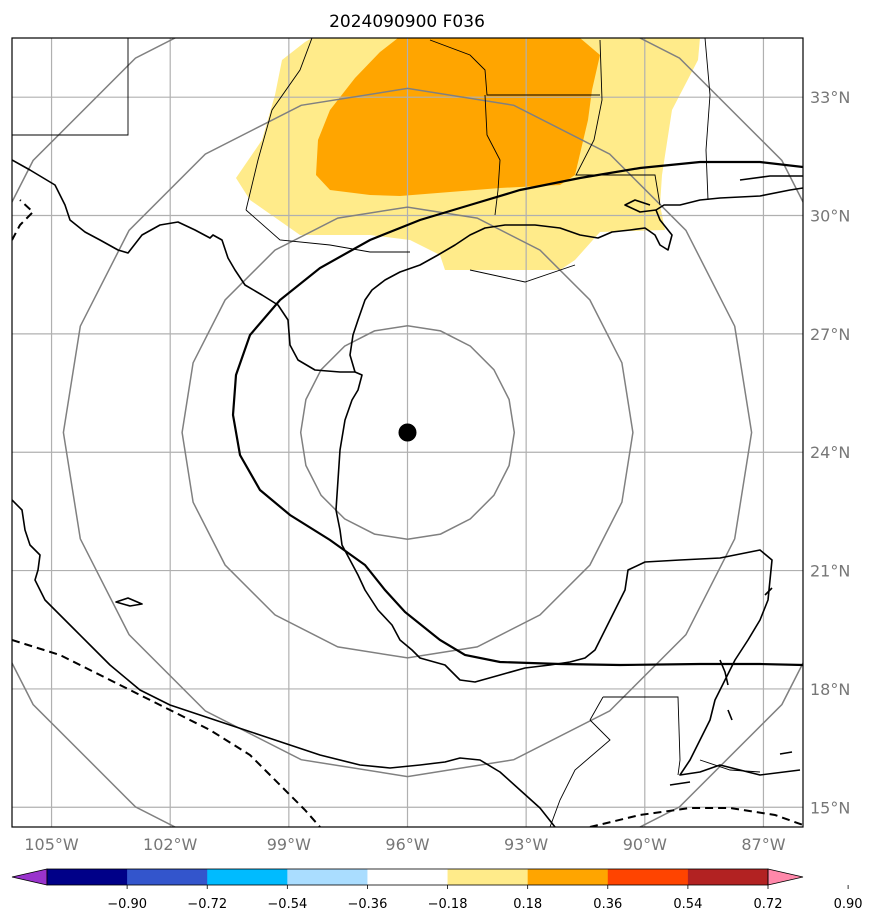  What do you see at coordinates (207, 904) in the screenshot?
I see `colorbar-tick-label: −0.72` at bounding box center [207, 904].